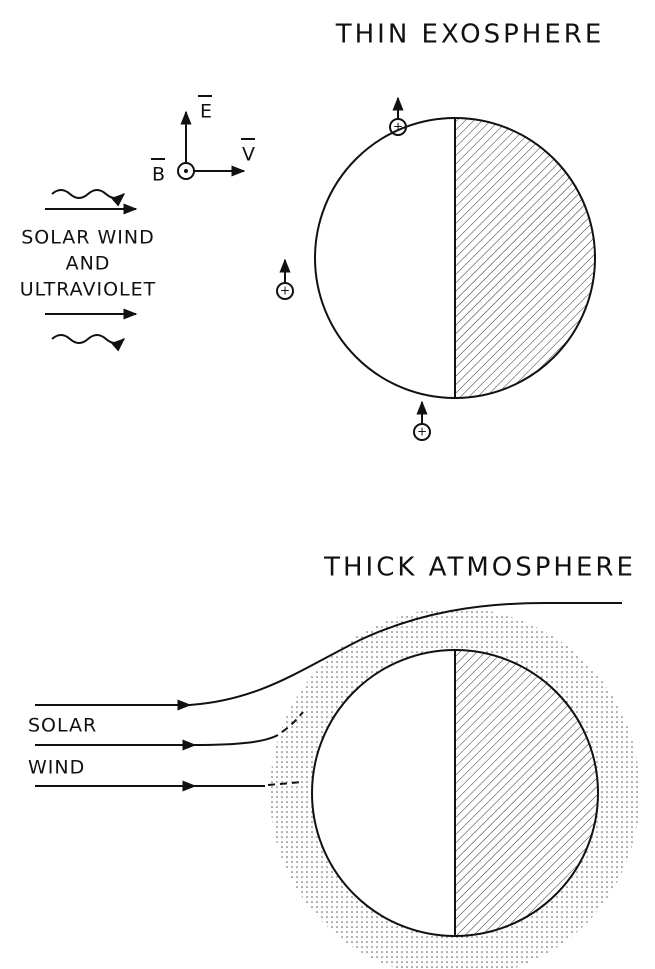  What do you see at coordinates (211, 145) in the screenshot?
I see `field-vectors` at bounding box center [211, 145].